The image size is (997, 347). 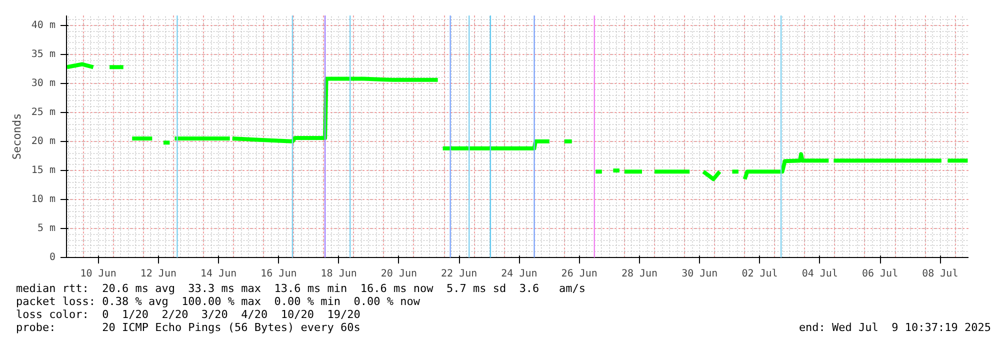 I want to click on text: median rtt: 20.6 ms avg 33.3 ms max 13.6 ms min 16.6 ms now 5.7 ms sd 3.6 am/s, so click(x=301, y=288).